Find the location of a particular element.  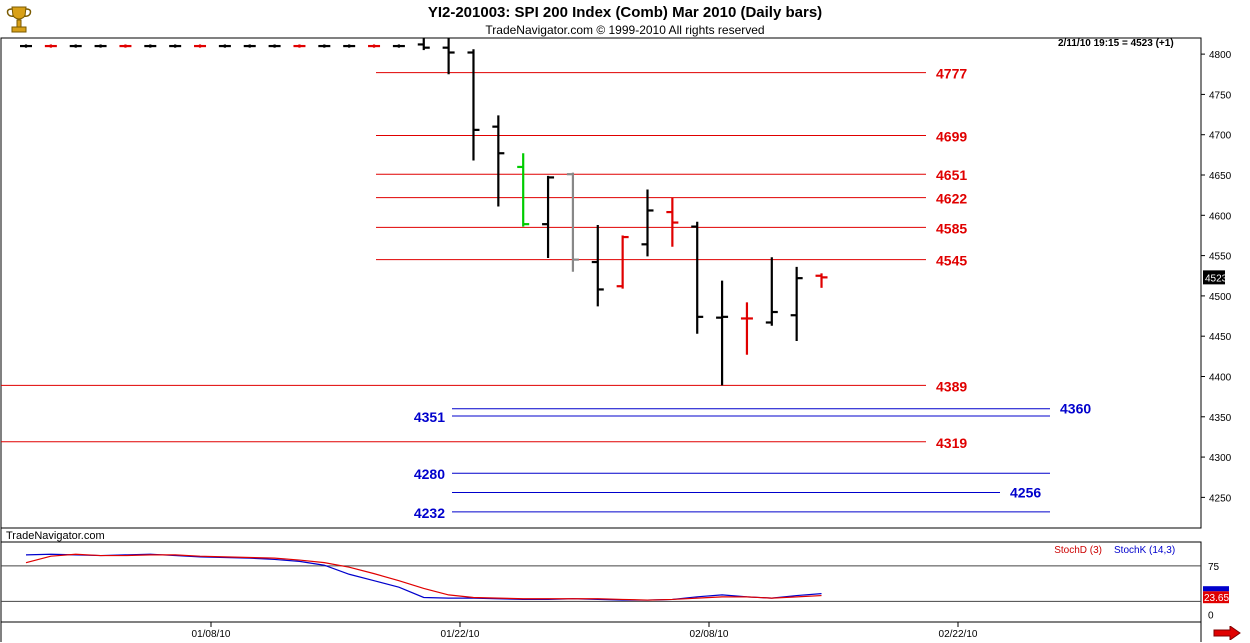

red-level-label: 4389 is located at coordinates (951, 386).